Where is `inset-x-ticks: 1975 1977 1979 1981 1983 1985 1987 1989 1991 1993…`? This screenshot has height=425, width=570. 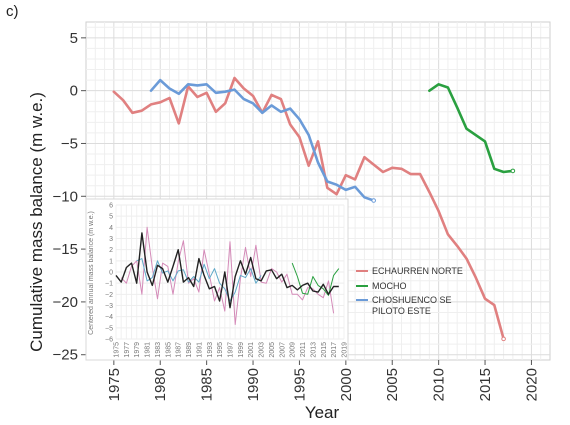
inset-x-ticks: 1975 1977 1979 1981 1983 1985 1987 1989 1991 1993… is located at coordinates (231, 350).